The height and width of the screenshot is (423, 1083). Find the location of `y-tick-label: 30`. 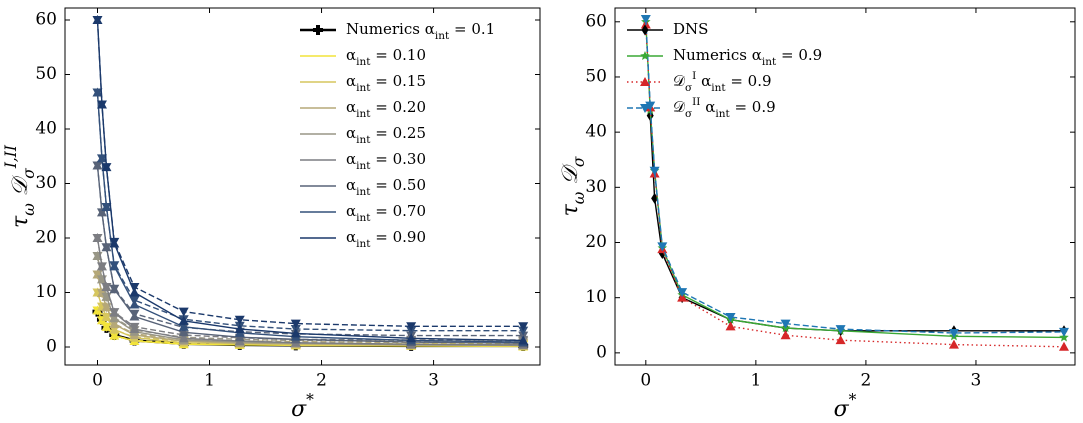

y-tick-label: 30 is located at coordinates (46, 183).